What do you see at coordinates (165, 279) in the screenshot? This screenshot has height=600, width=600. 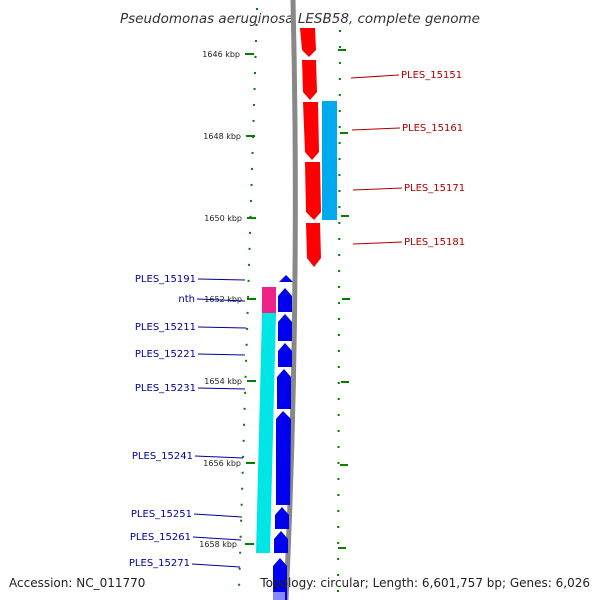 I see `gene-label: PLES_15191` at bounding box center [165, 279].